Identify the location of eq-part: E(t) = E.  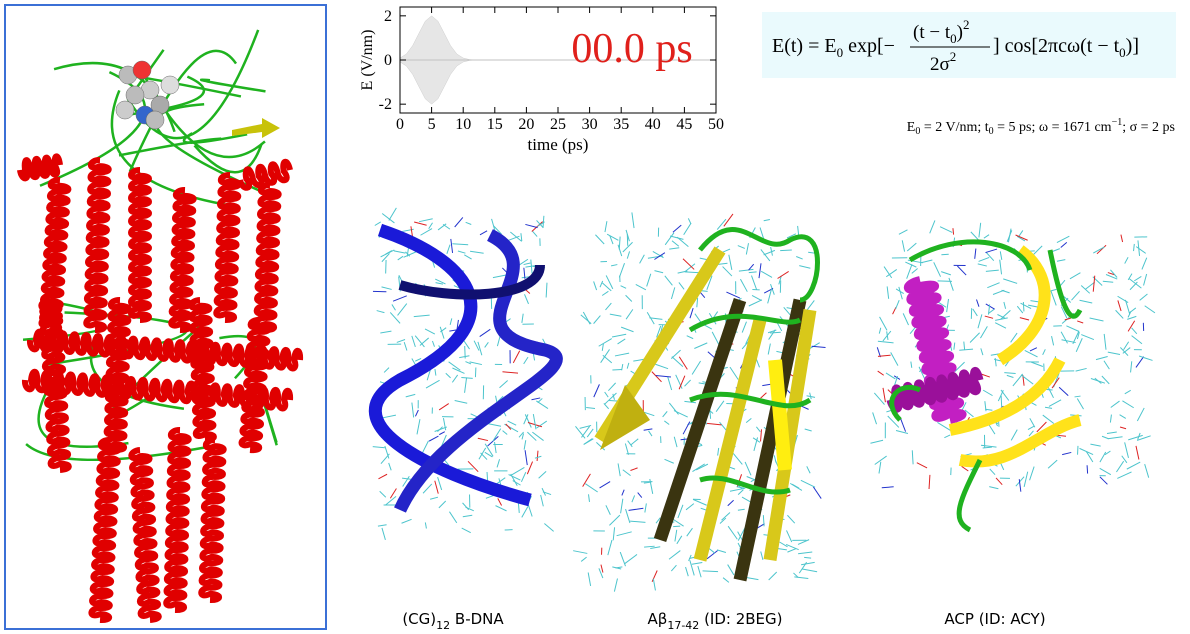
(804, 46).